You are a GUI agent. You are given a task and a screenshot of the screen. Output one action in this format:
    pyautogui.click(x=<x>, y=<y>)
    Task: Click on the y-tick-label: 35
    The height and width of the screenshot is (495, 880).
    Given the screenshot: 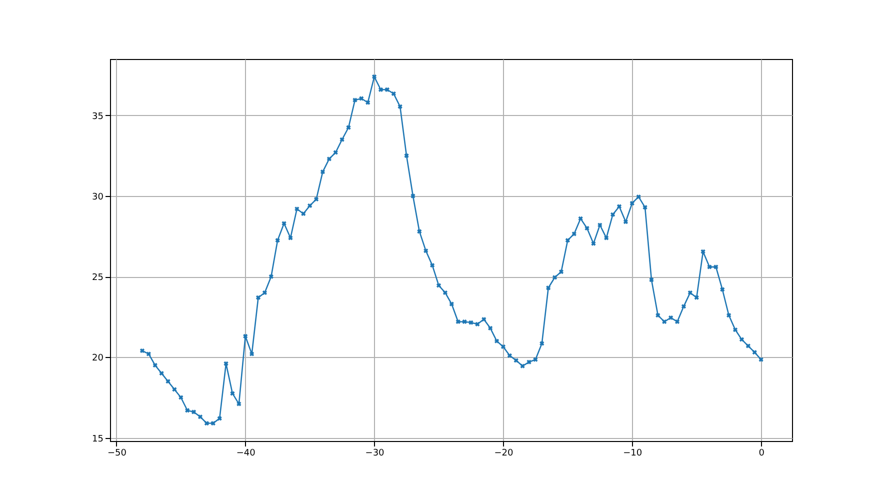 What is the action you would take?
    pyautogui.click(x=98, y=117)
    